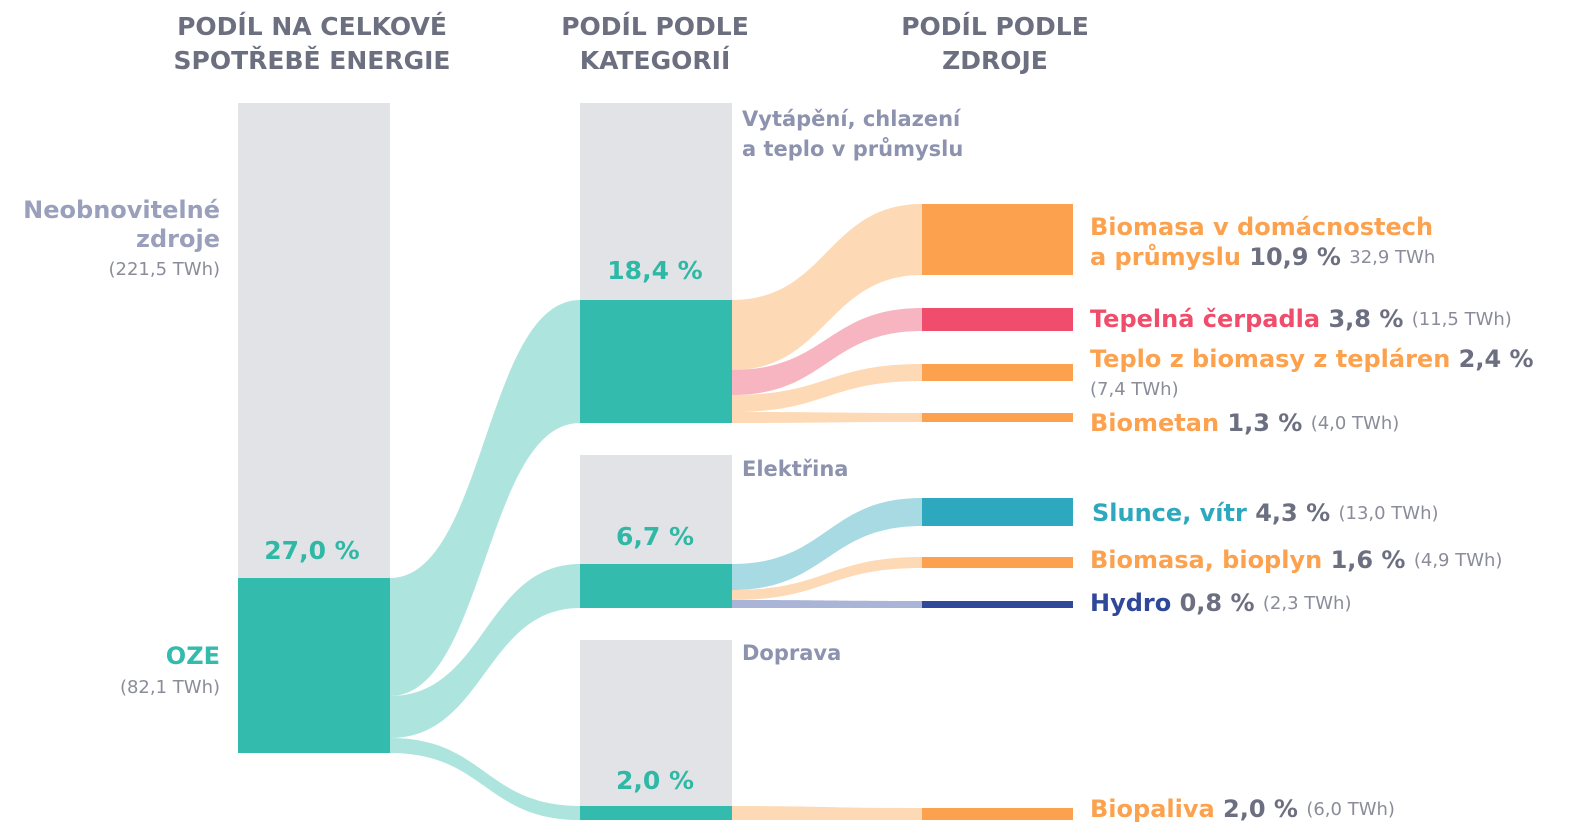 The image size is (1572, 828). I want to click on category-share: 6,7 %, so click(655, 536).